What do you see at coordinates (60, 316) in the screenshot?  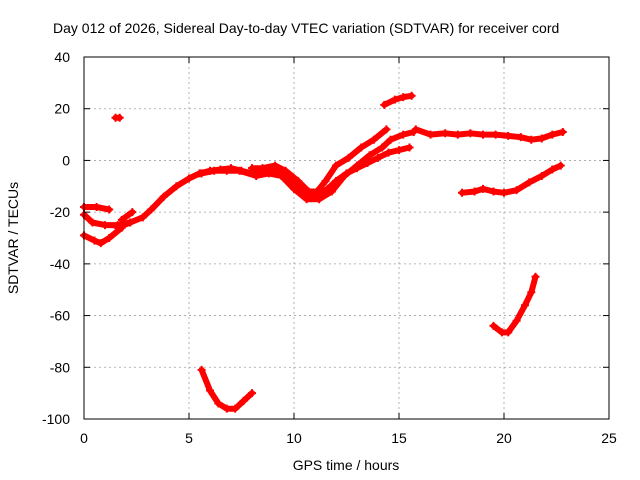 I see `y-tick-label: -60` at bounding box center [60, 316].